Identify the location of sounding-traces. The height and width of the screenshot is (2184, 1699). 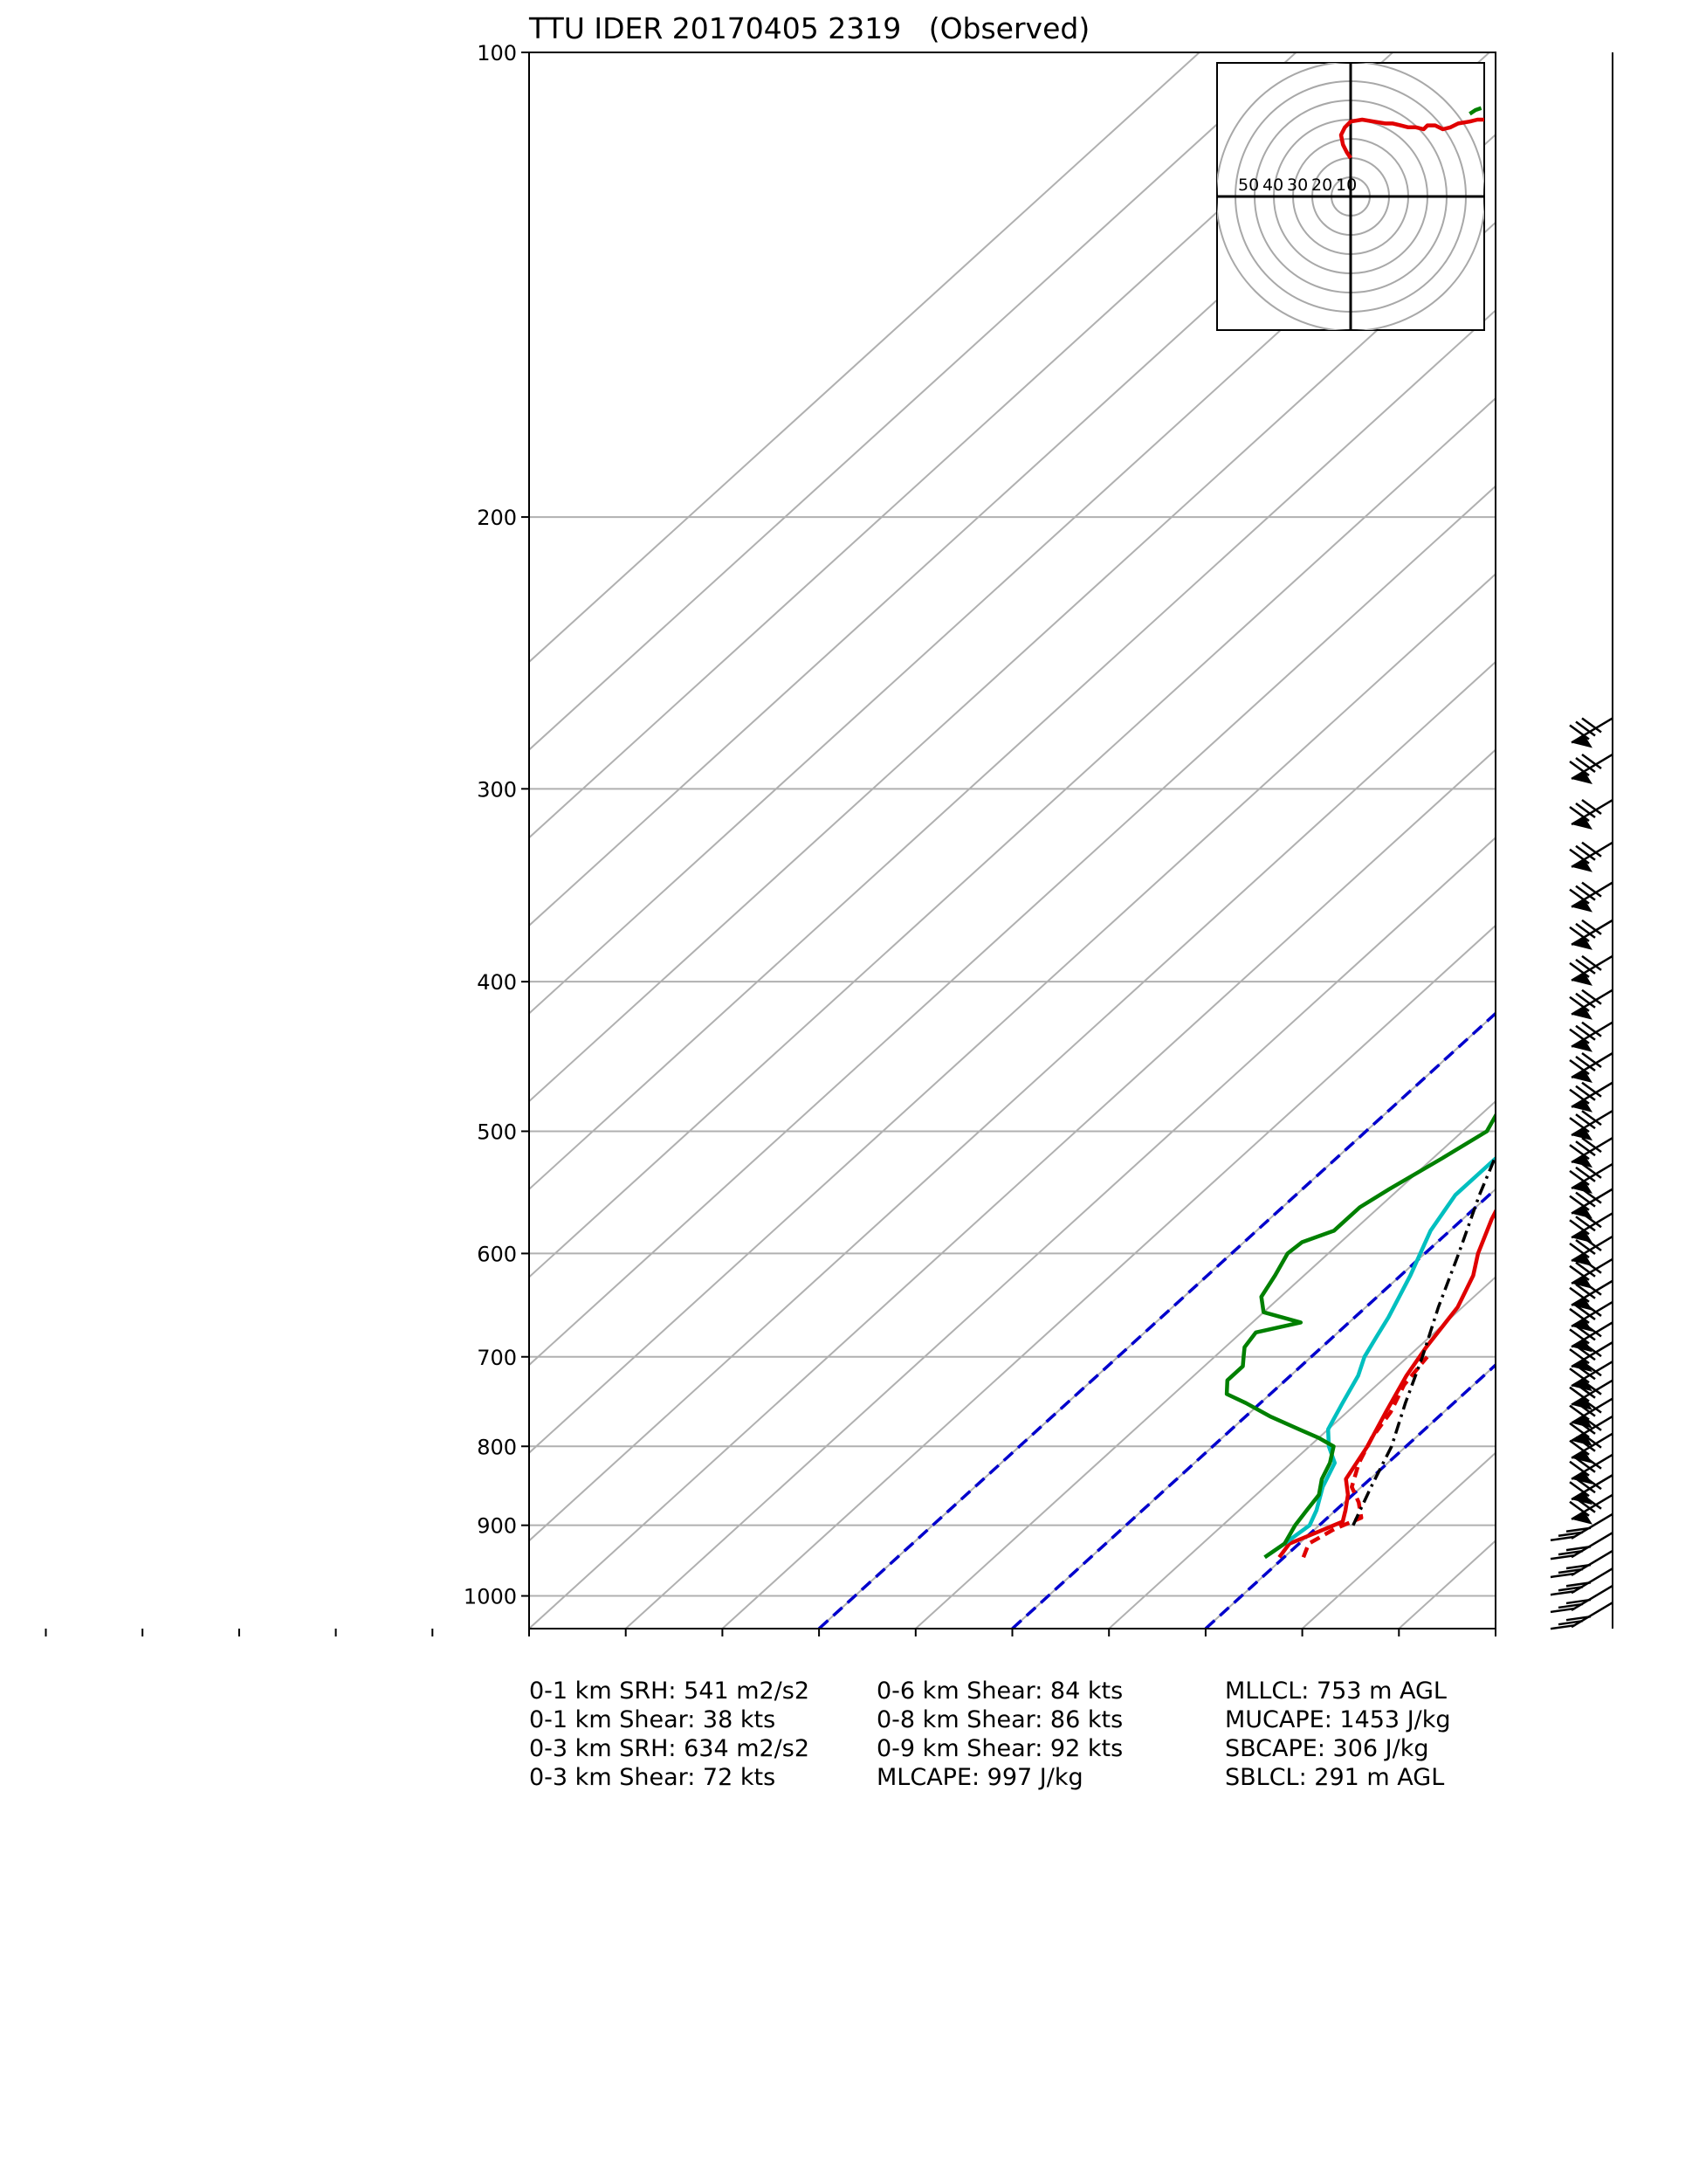
(1360, 1336).